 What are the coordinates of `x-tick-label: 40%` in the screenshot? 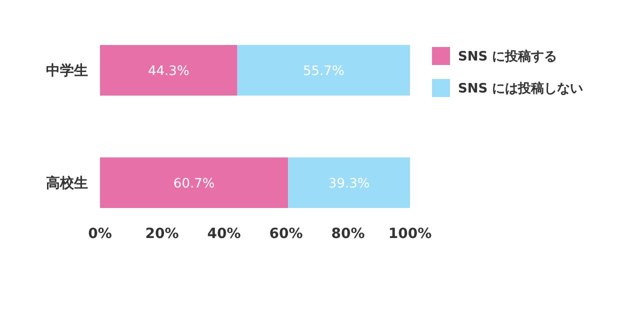 It's located at (224, 234).